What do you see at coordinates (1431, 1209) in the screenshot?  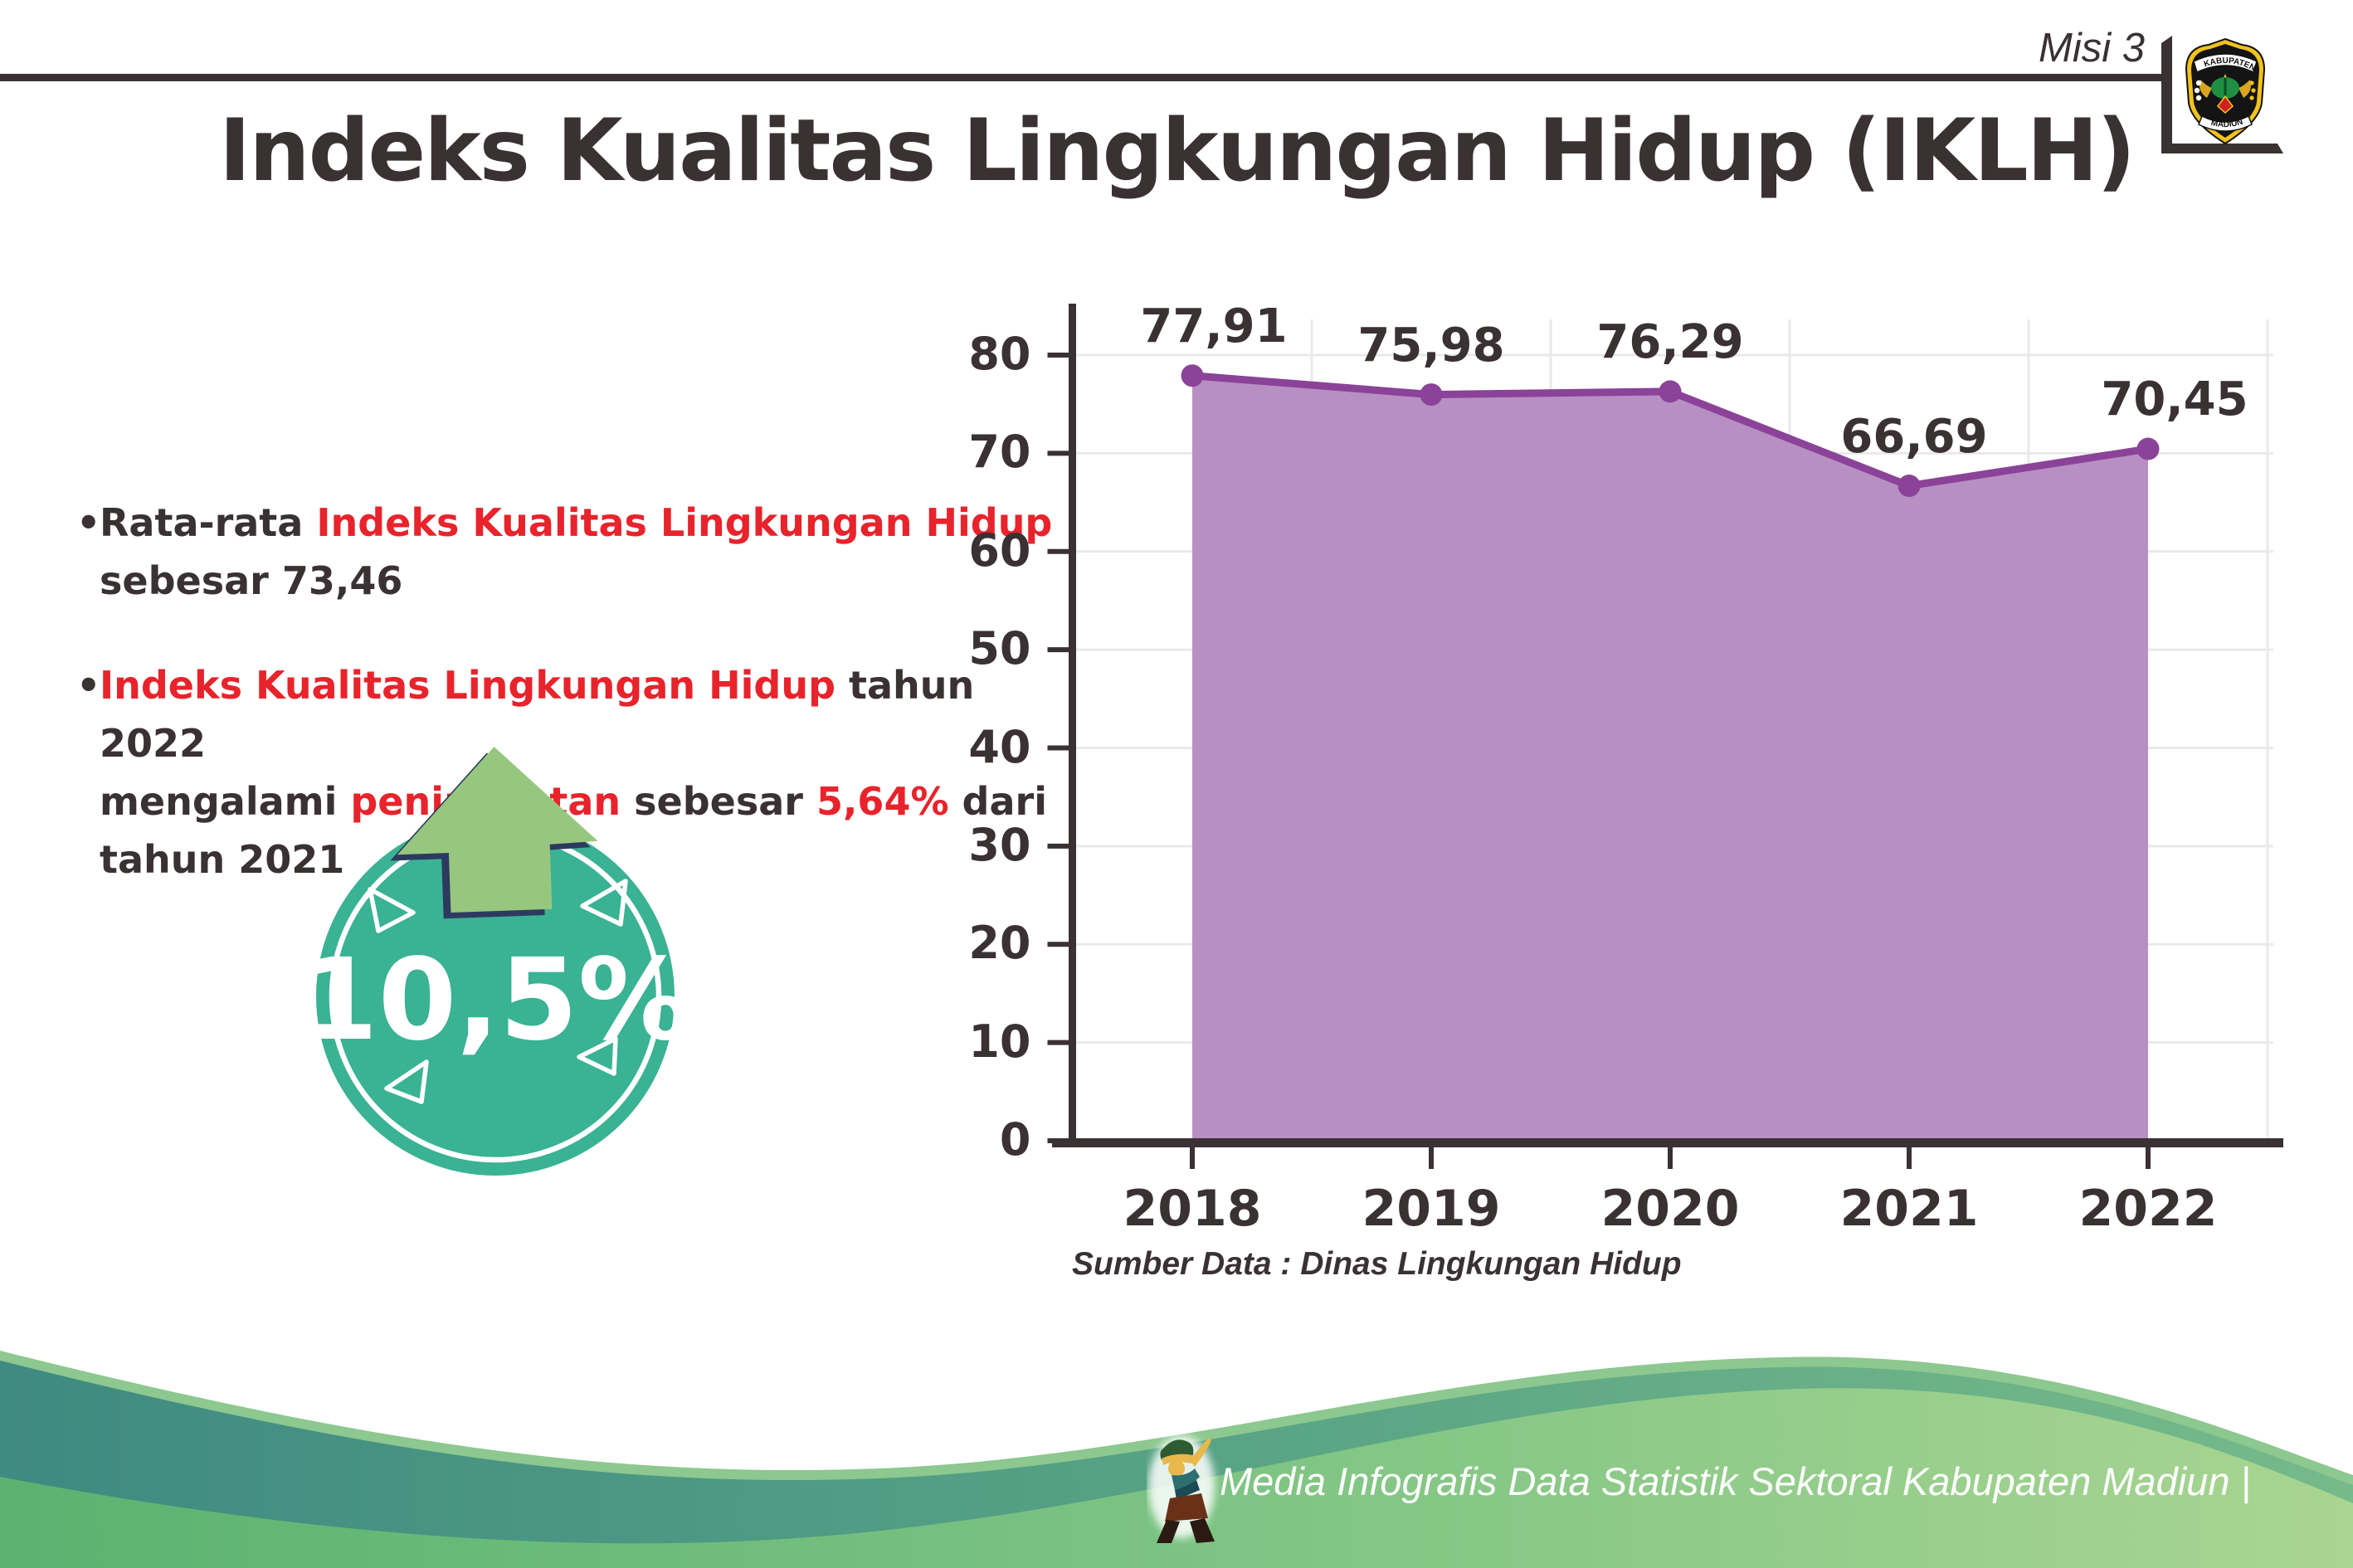 I see `x-axis-label: 2019` at bounding box center [1431, 1209].